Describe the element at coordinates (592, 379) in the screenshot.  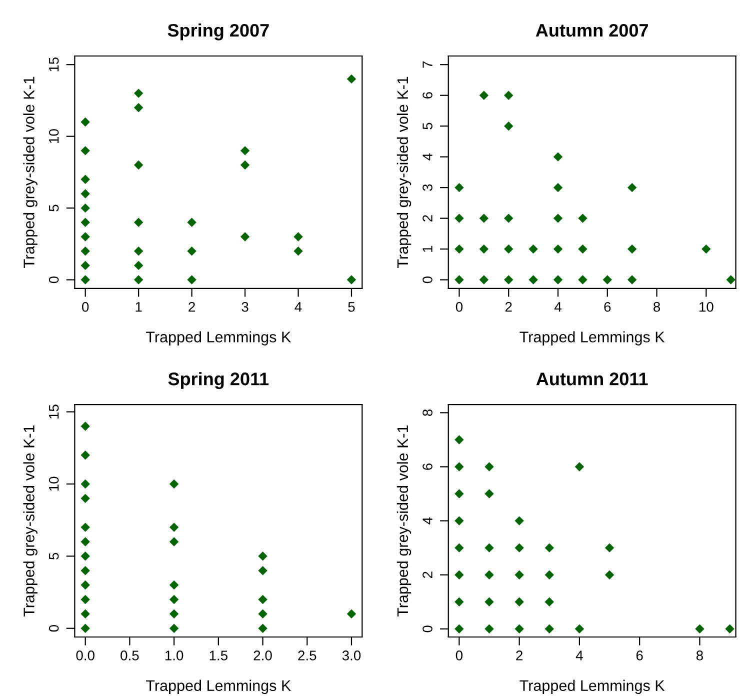
I see `chart-title: Autumn 2011` at that location.